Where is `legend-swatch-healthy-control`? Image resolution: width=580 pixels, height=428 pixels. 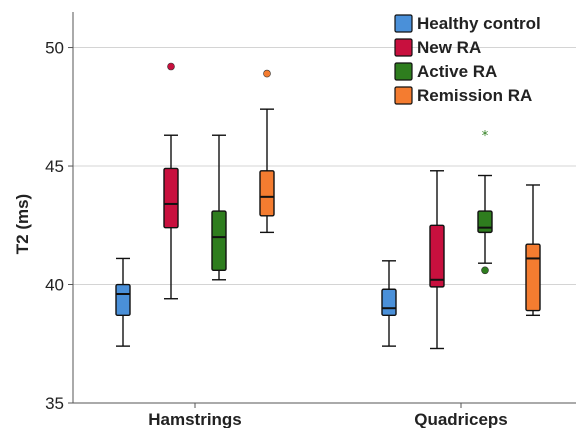 legend-swatch-healthy-control is located at coordinates (403, 23).